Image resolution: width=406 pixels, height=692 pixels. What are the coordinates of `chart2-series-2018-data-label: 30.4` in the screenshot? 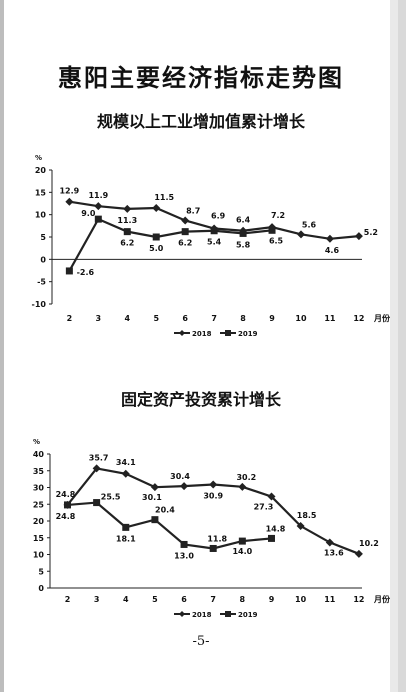 It's located at (180, 476).